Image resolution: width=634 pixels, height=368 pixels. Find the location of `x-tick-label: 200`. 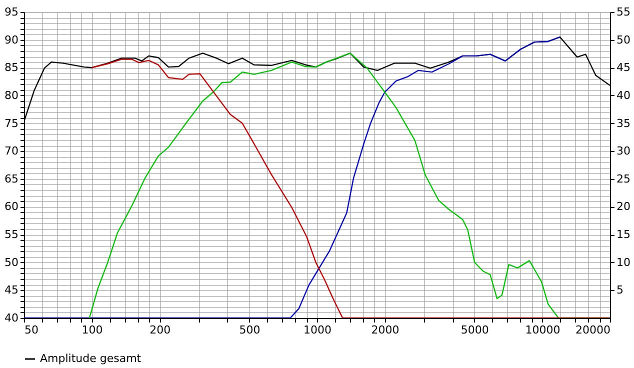

x-tick-label: 200 is located at coordinates (160, 330).